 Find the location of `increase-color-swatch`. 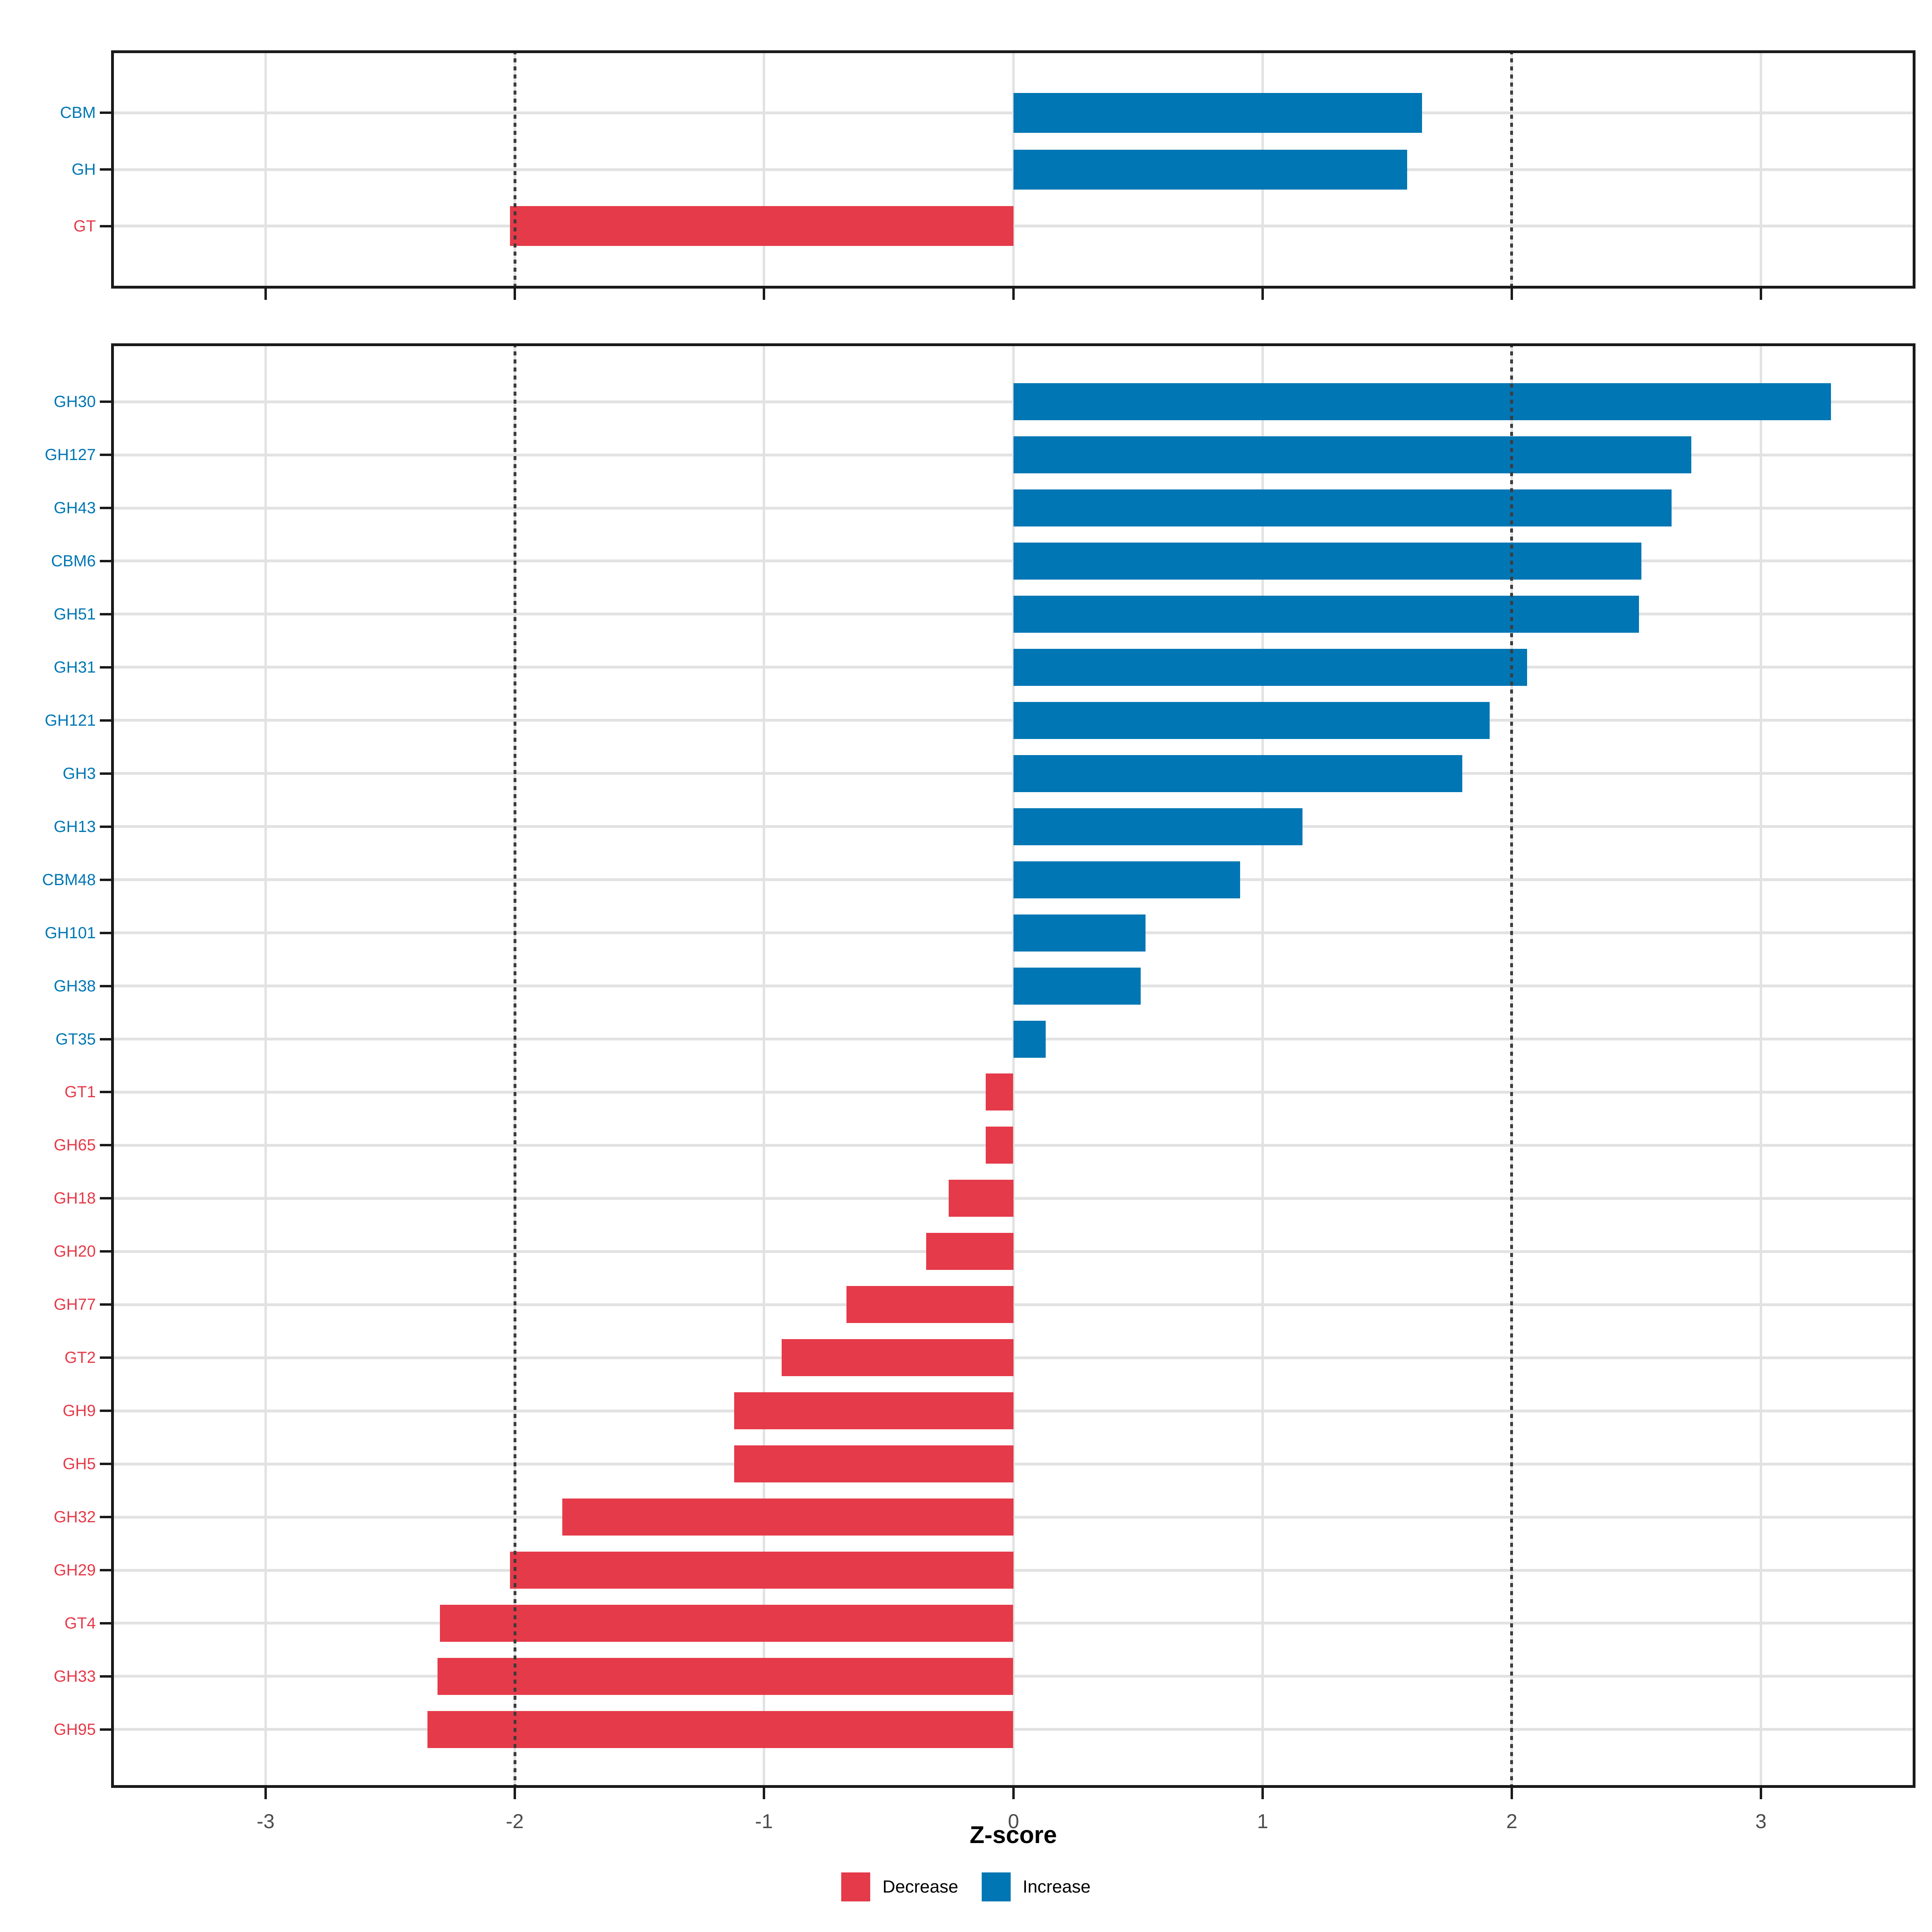

increase-color-swatch is located at coordinates (996, 1886).